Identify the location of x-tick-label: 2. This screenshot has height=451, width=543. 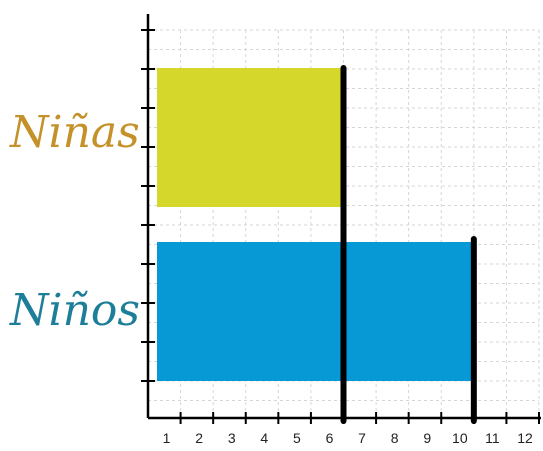
(199, 438).